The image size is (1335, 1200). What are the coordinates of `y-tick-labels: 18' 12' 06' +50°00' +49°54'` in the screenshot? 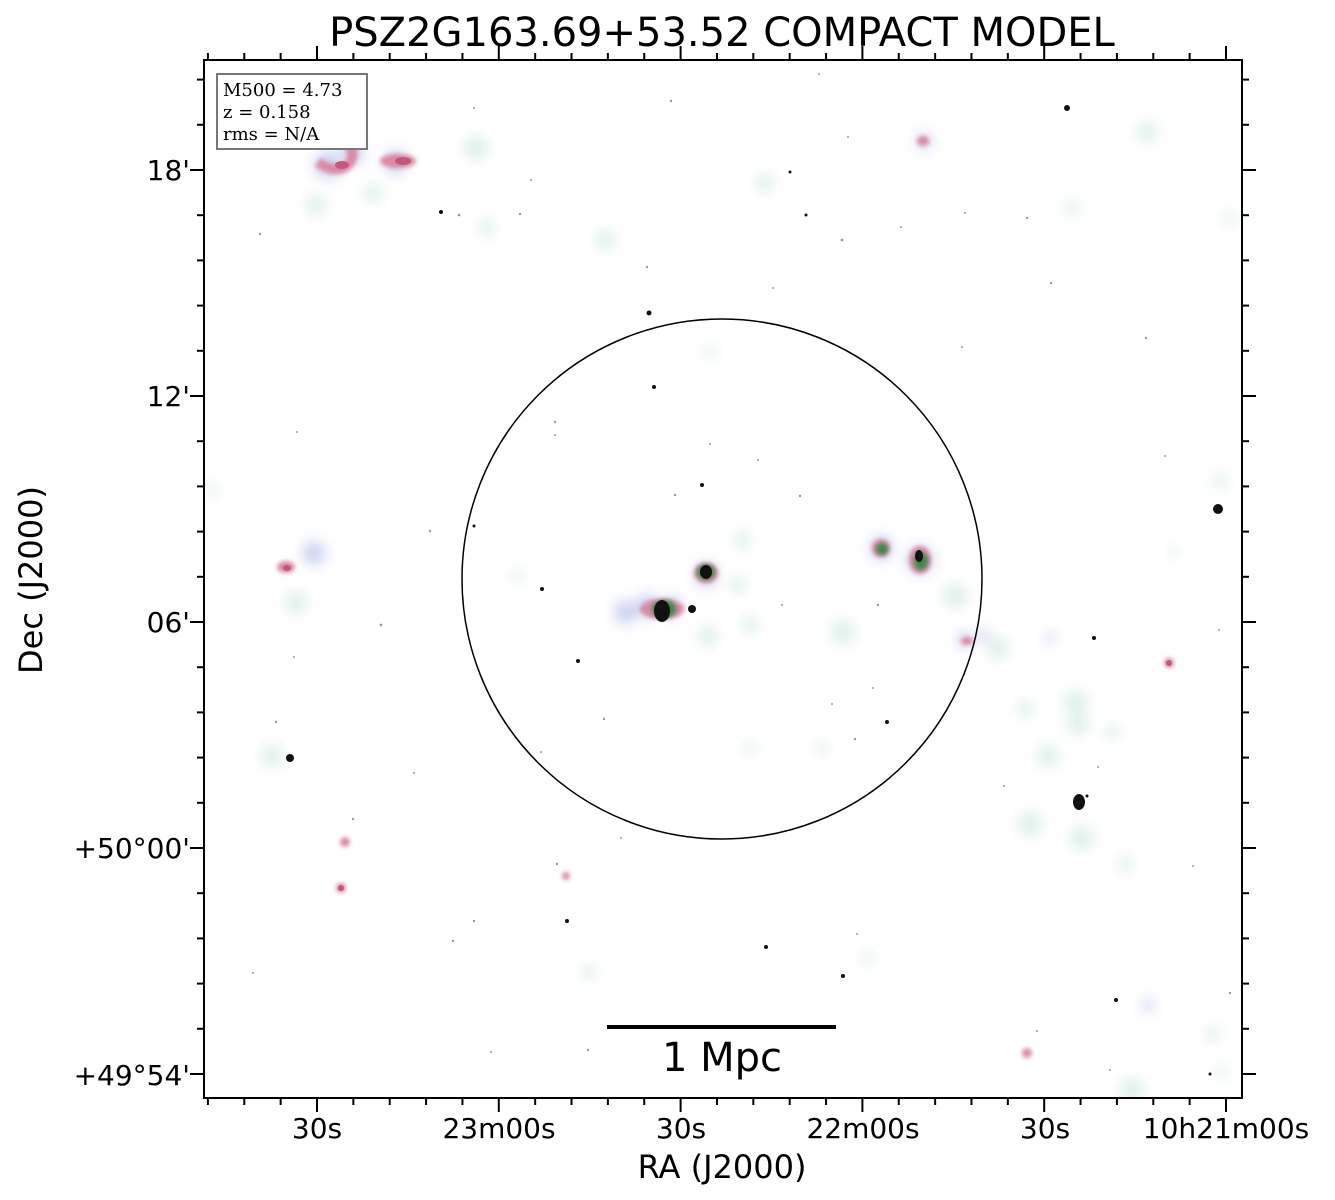 It's located at (132, 623).